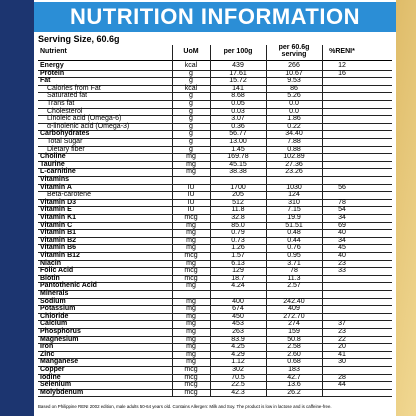  What do you see at coordinates (58, 217) in the screenshot?
I see `cell-nutrient: Vitamin K1` at bounding box center [58, 217].